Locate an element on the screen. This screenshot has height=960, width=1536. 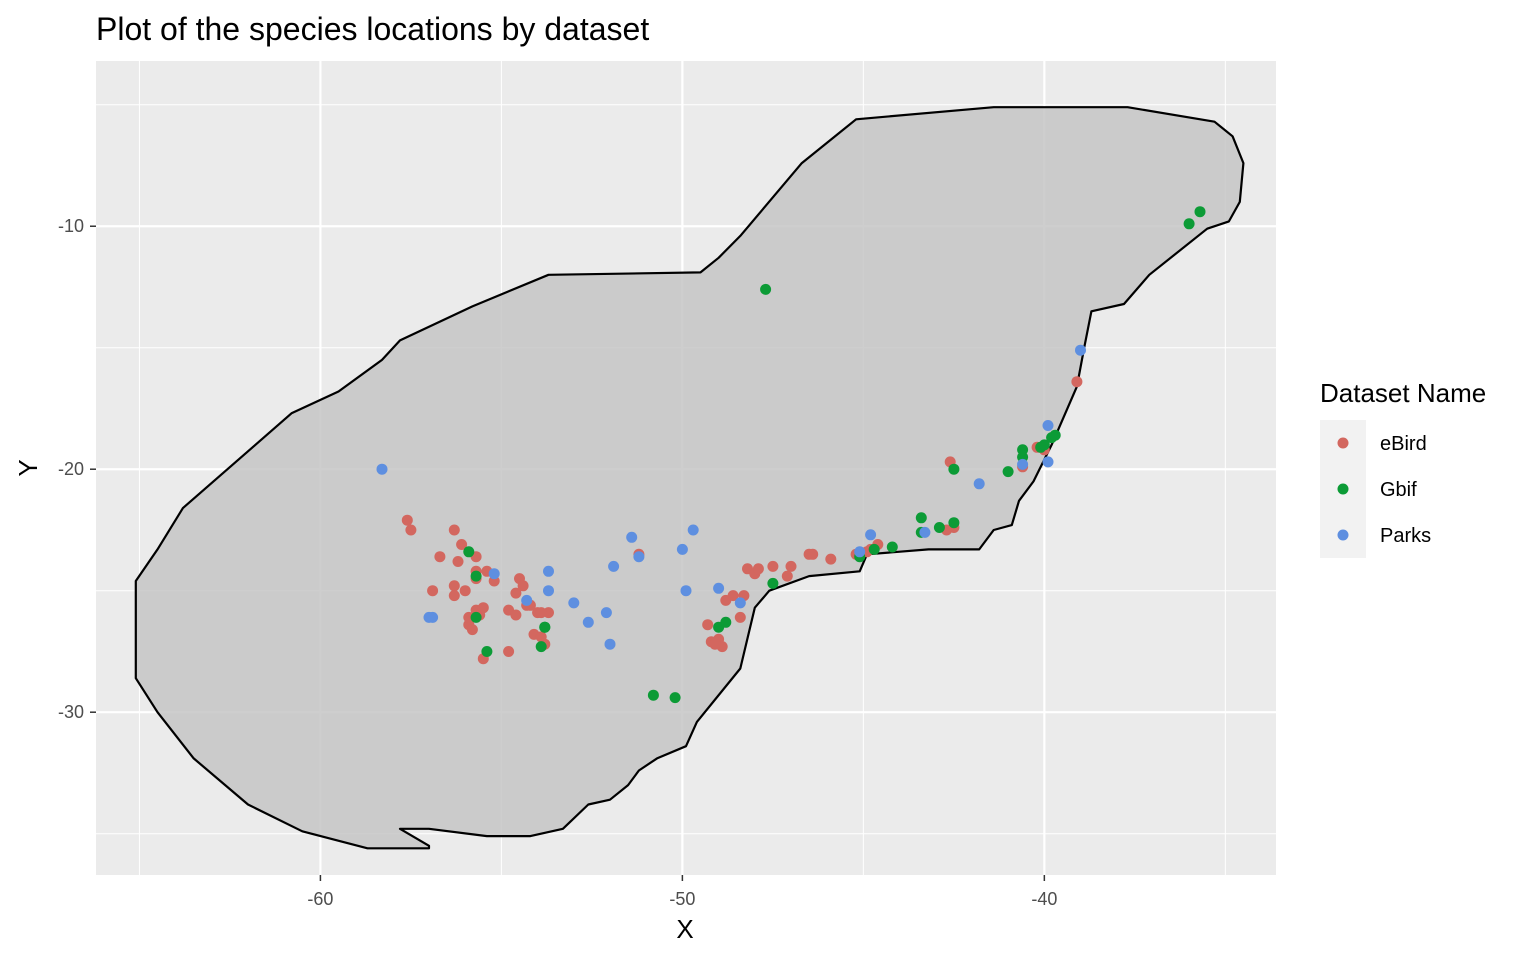
legend-label-gbif: Gbif is located at coordinates (1398, 490).